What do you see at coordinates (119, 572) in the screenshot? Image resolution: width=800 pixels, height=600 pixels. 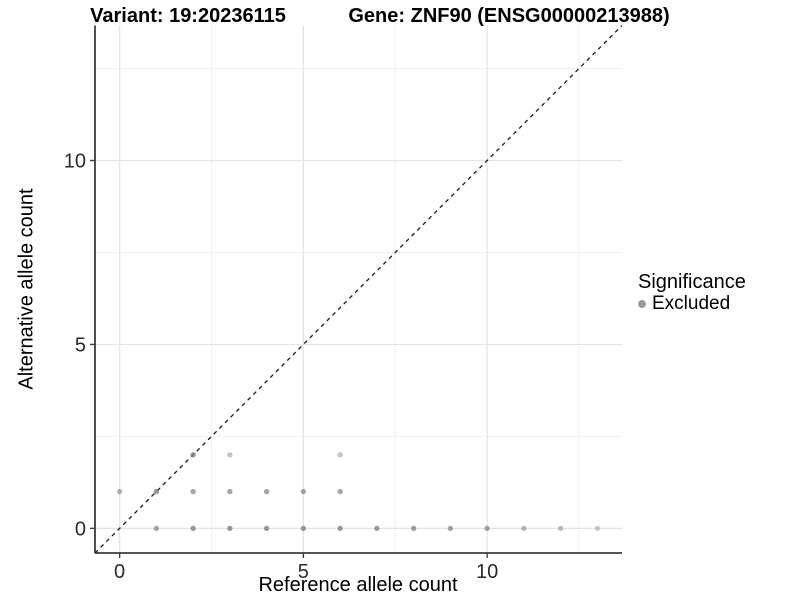 I see `x-tick-label: 0` at bounding box center [119, 572].